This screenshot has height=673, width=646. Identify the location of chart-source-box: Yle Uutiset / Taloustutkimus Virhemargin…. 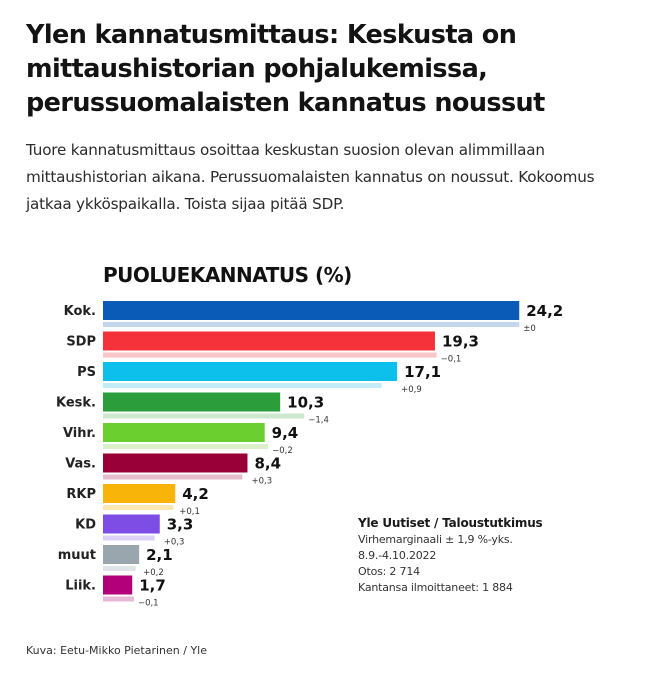
(488, 555).